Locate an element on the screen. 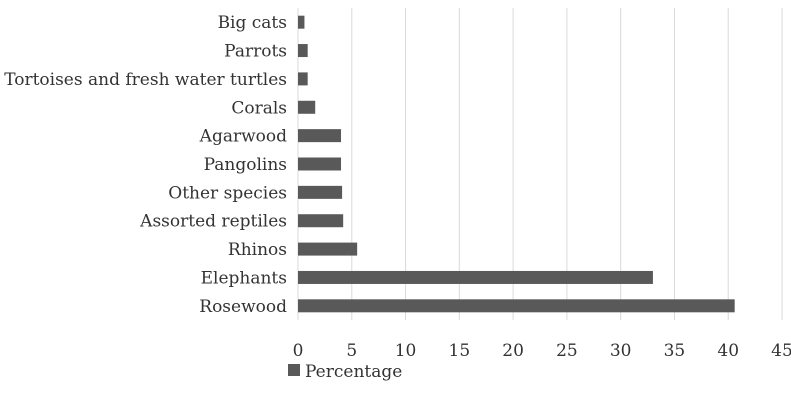  x-tick-label: 35 is located at coordinates (675, 351).